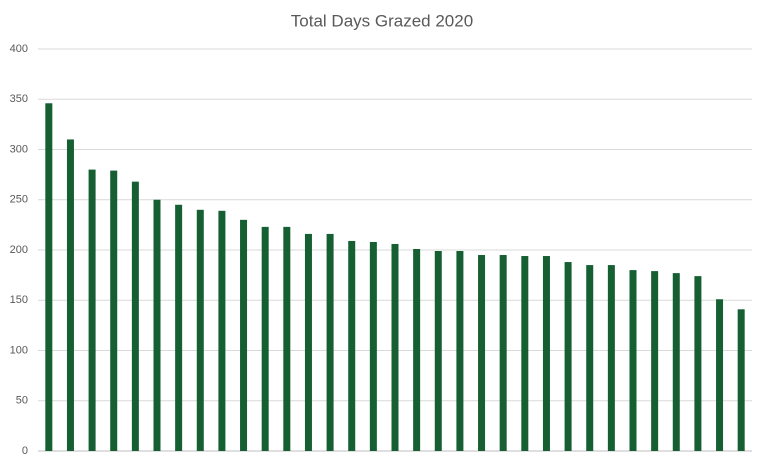 This screenshot has width=766, height=466. What do you see at coordinates (19, 99) in the screenshot?
I see `y-tick-label: 350` at bounding box center [19, 99].